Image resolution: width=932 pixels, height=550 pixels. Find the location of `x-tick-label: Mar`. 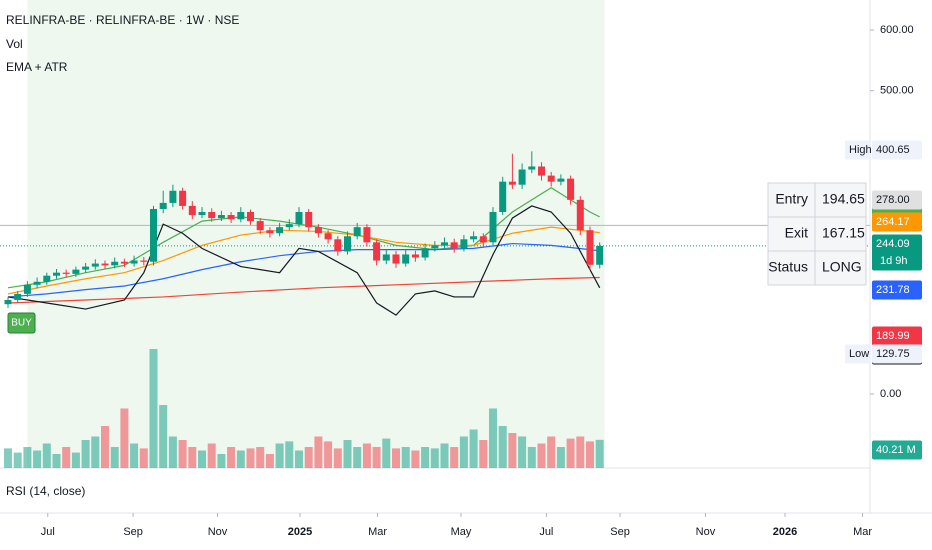

x-tick-label: Mar is located at coordinates (377, 532).